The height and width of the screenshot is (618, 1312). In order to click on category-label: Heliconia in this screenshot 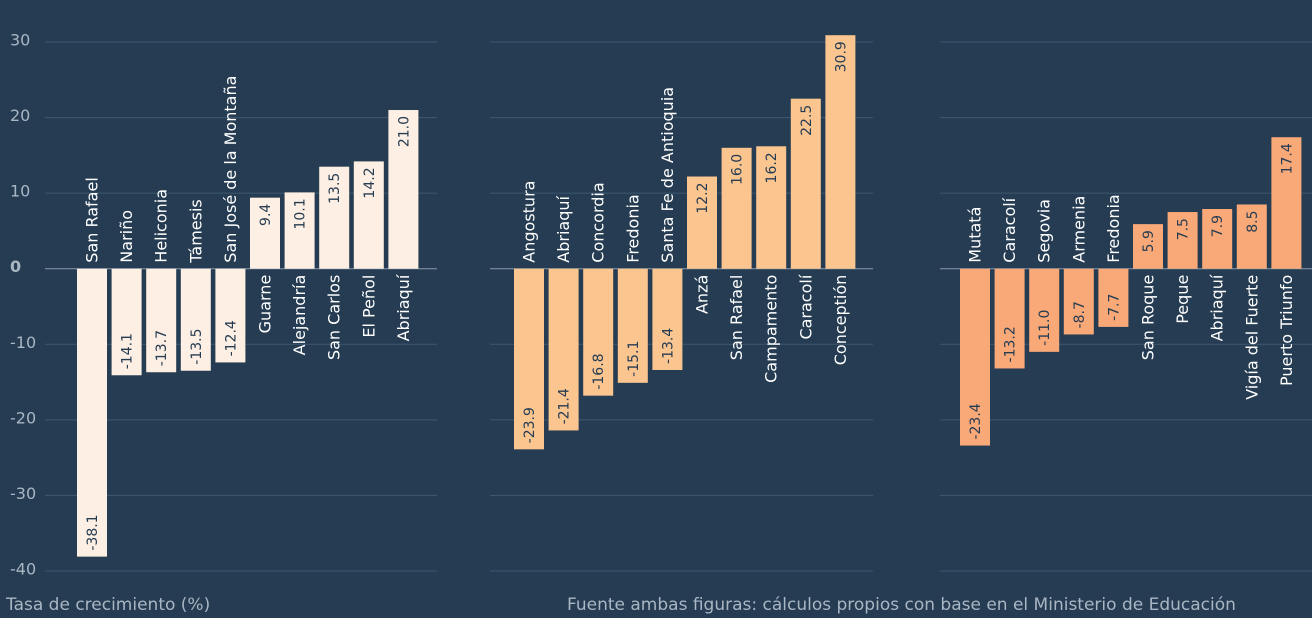, I will do `click(161, 226)`.